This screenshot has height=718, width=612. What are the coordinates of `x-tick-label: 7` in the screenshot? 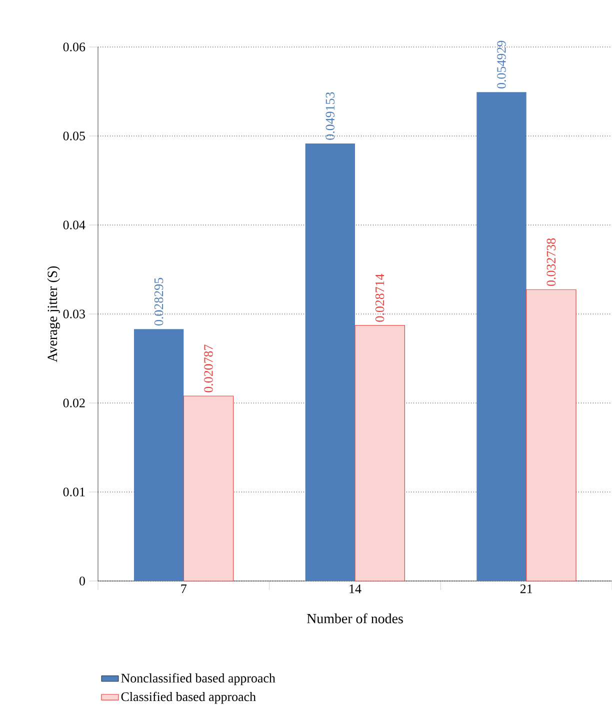 It's located at (184, 588).